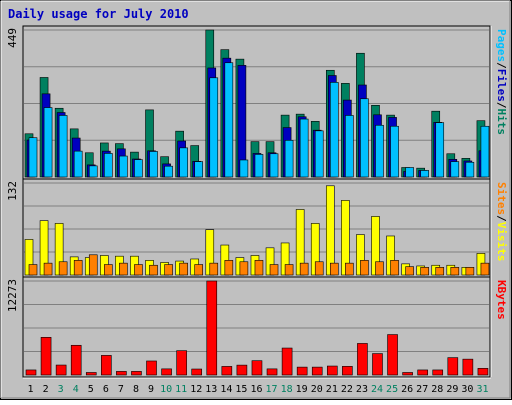 Image resolution: width=512 pixels, height=405 pixels. What do you see at coordinates (226, 389) in the screenshot?
I see `x-tick-label: 14` at bounding box center [226, 389].